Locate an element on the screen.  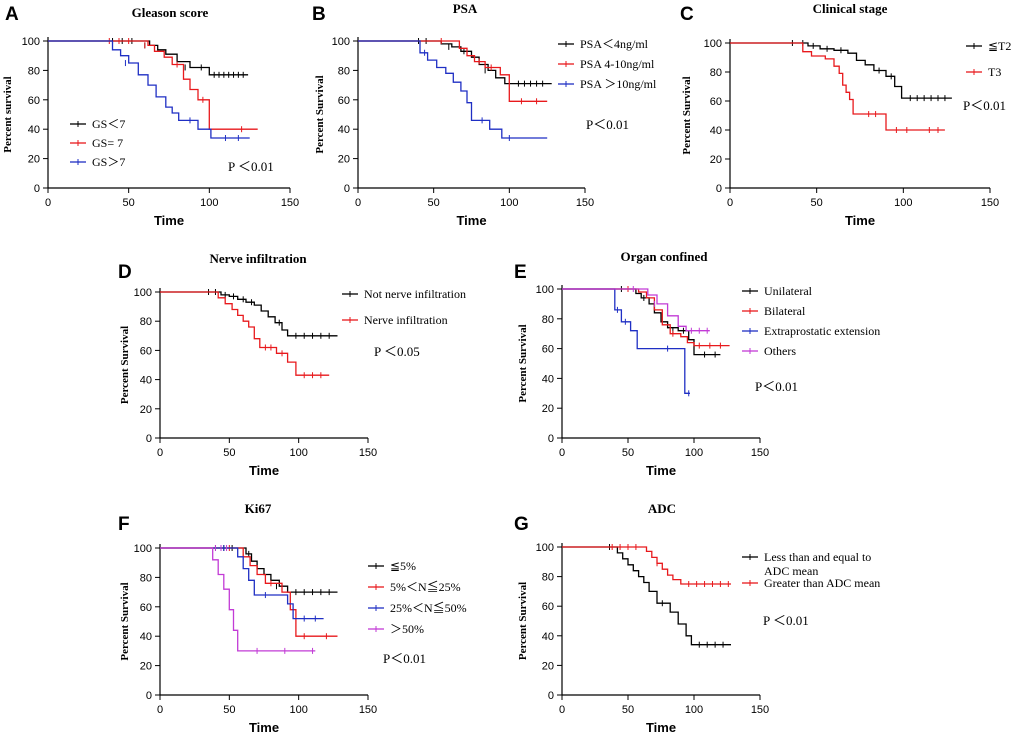
legend-entry: ≦T2 is located at coordinates (999, 46).